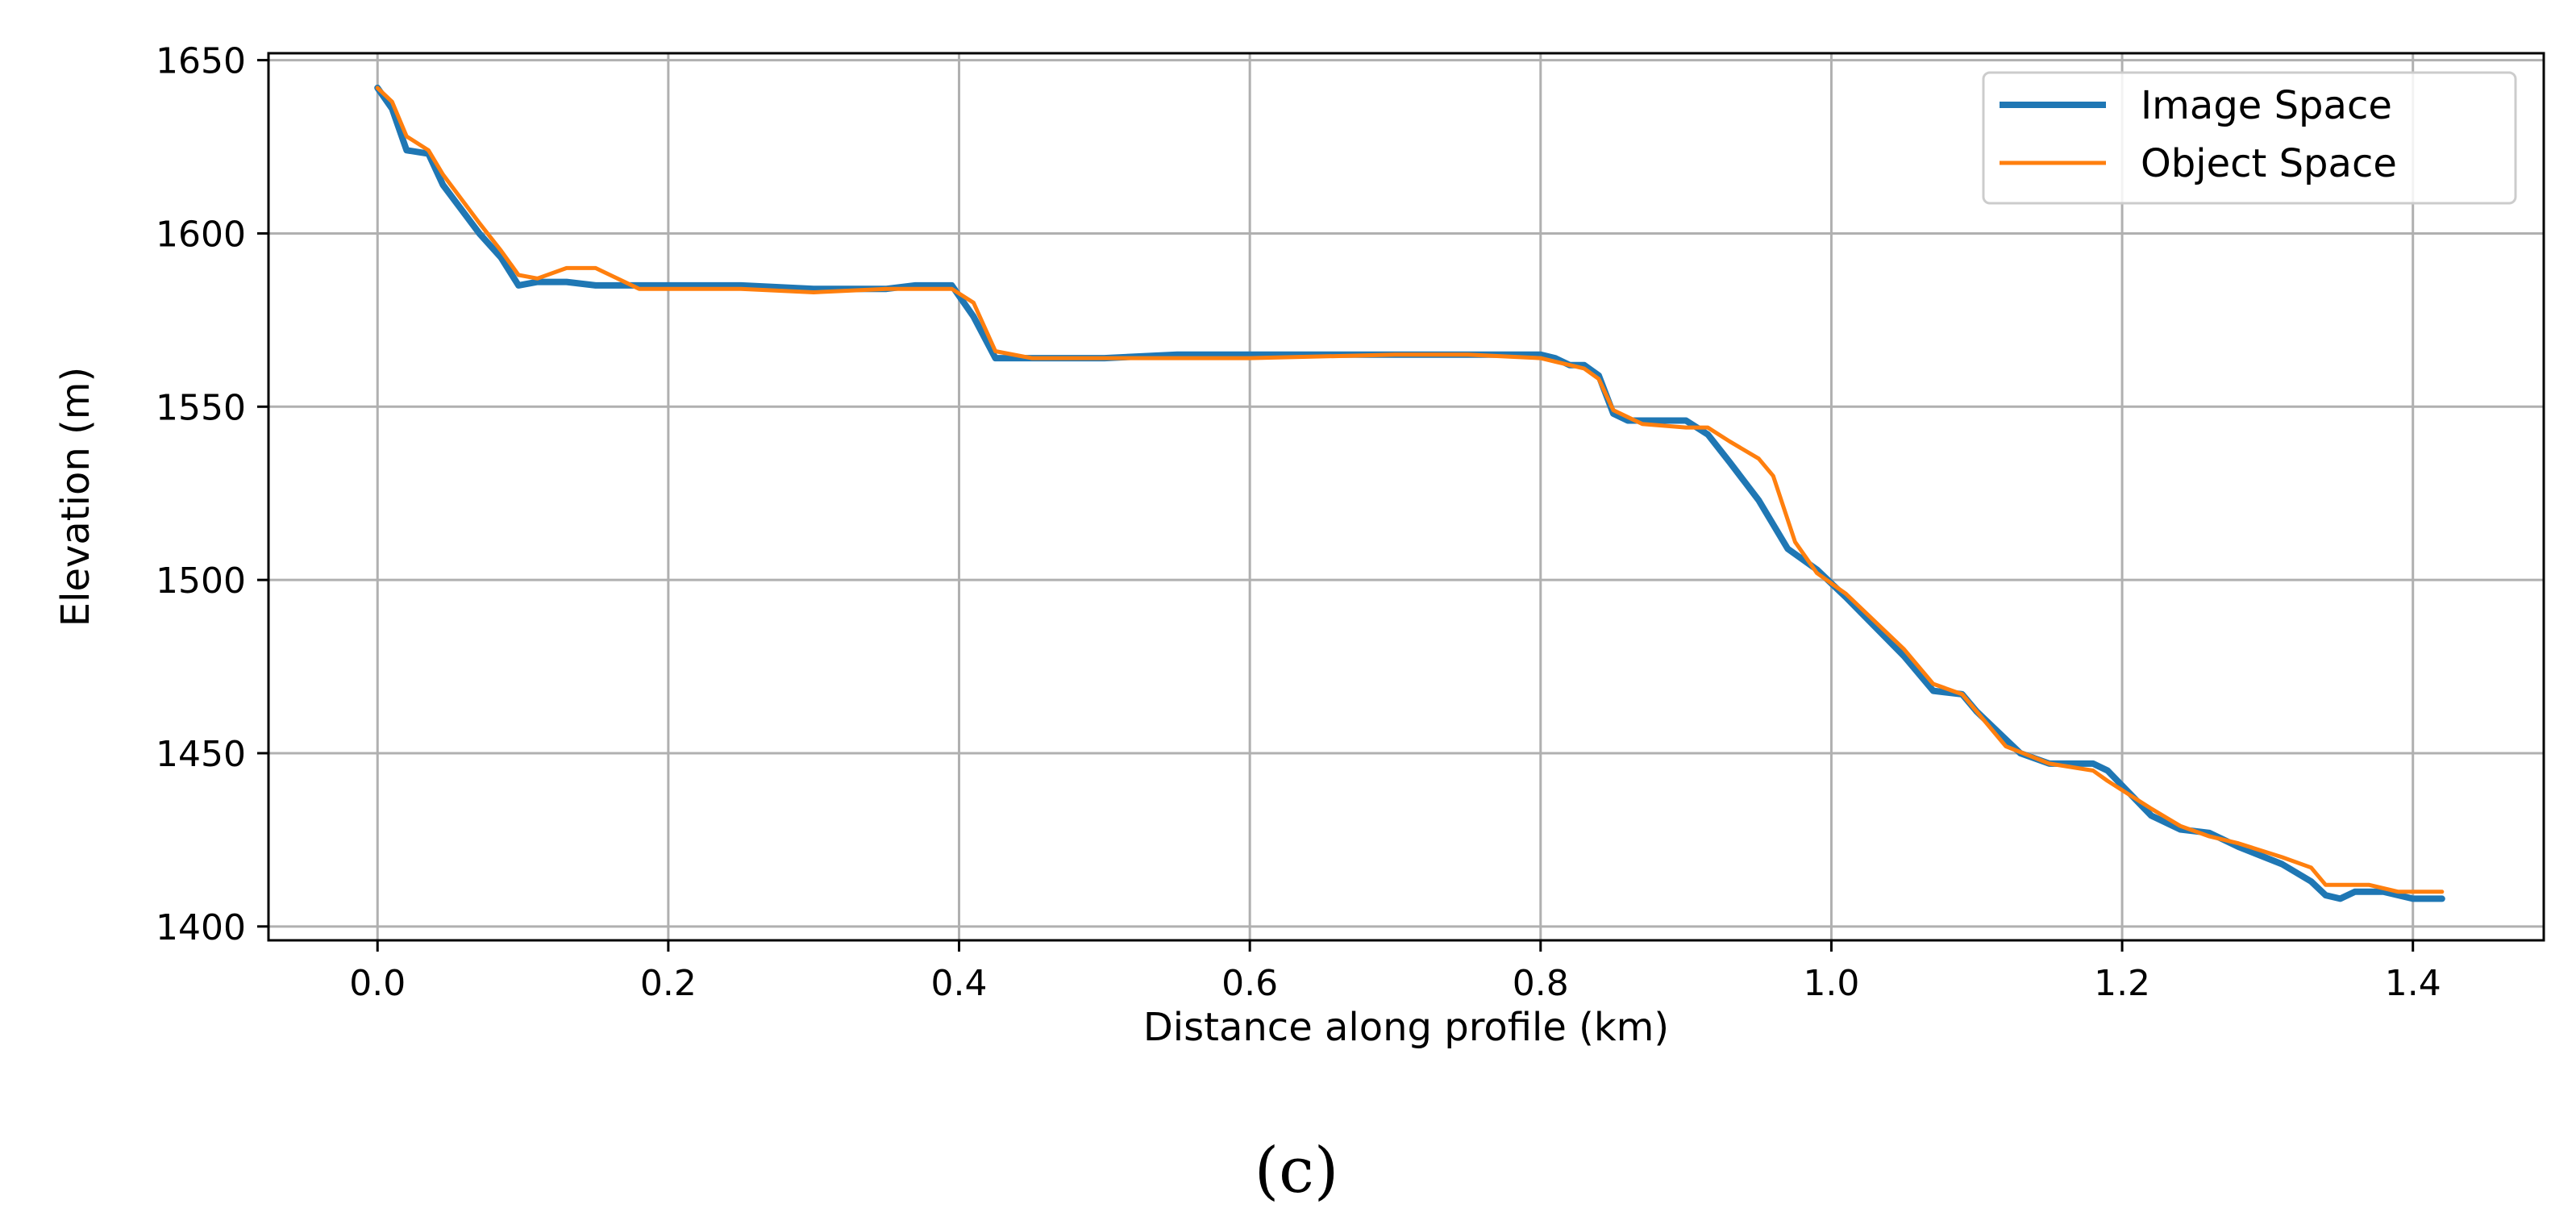 The image size is (2576, 1225). Describe the element at coordinates (201, 581) in the screenshot. I see `y-tick-label: 1500` at that location.